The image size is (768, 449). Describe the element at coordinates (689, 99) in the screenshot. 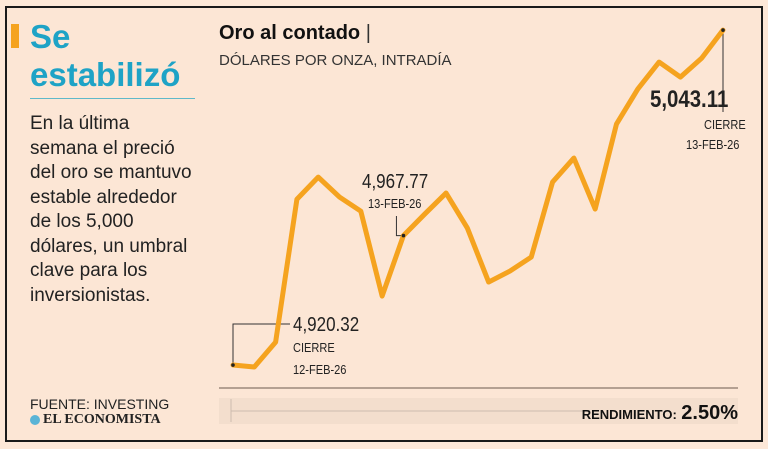

I see `annotation-end-value: 5,043.11` at that location.